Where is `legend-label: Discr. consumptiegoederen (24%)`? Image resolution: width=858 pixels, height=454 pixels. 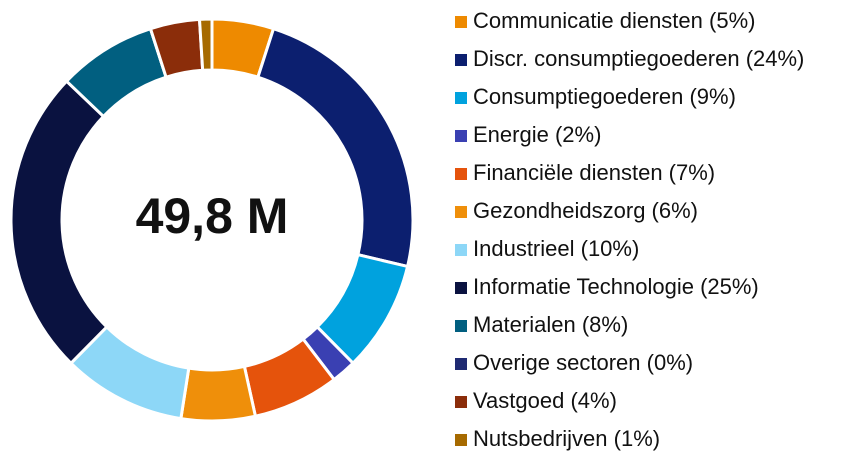
legend-label: Discr. consumptiegoederen (24%) is located at coordinates (638, 58).